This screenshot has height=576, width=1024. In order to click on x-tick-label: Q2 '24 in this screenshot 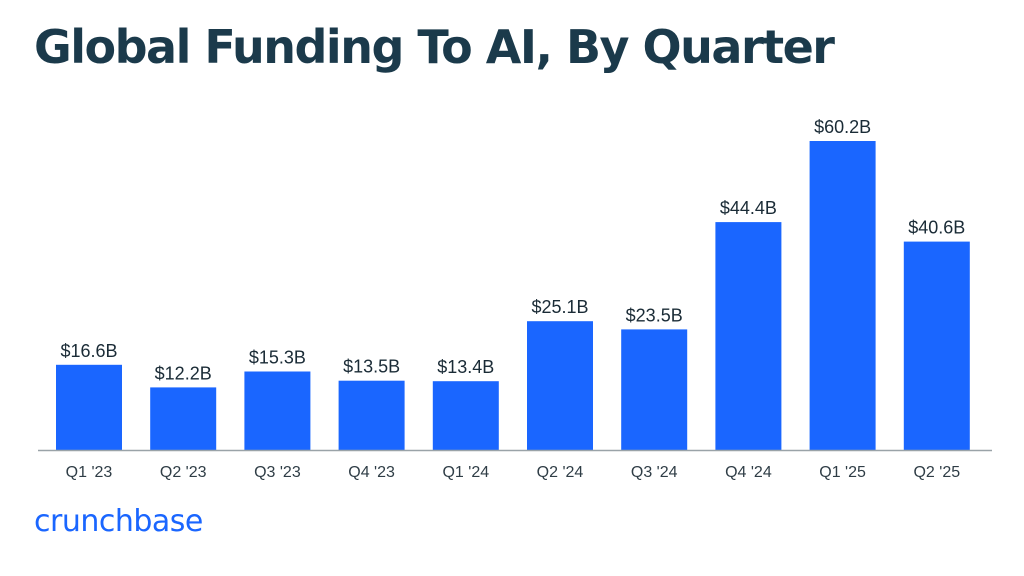, I will do `click(560, 472)`.